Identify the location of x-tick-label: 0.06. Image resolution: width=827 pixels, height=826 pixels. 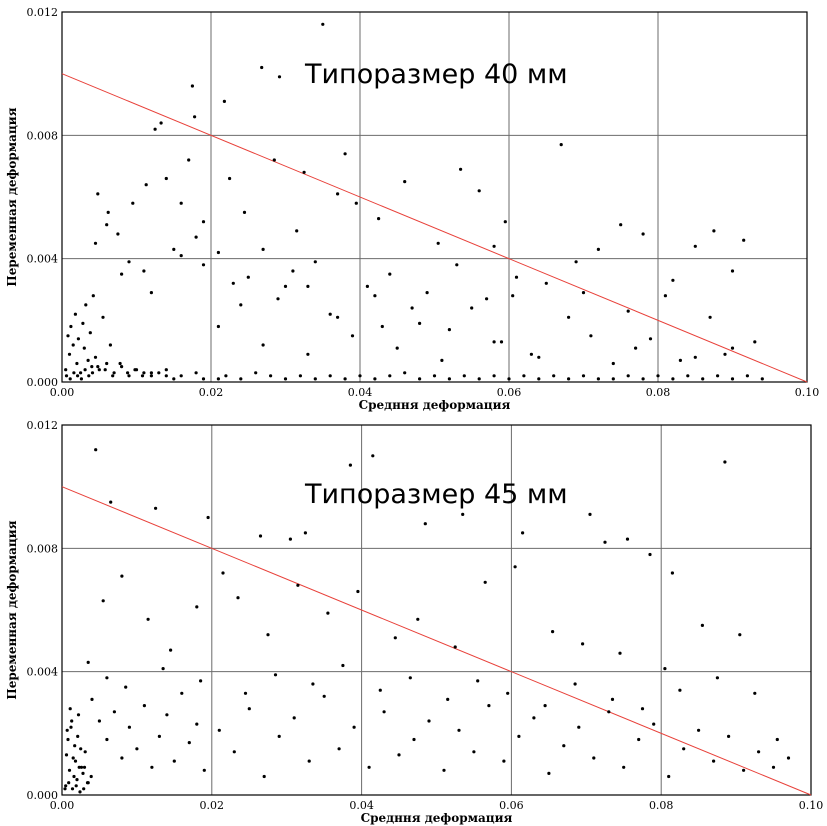
(511, 805).